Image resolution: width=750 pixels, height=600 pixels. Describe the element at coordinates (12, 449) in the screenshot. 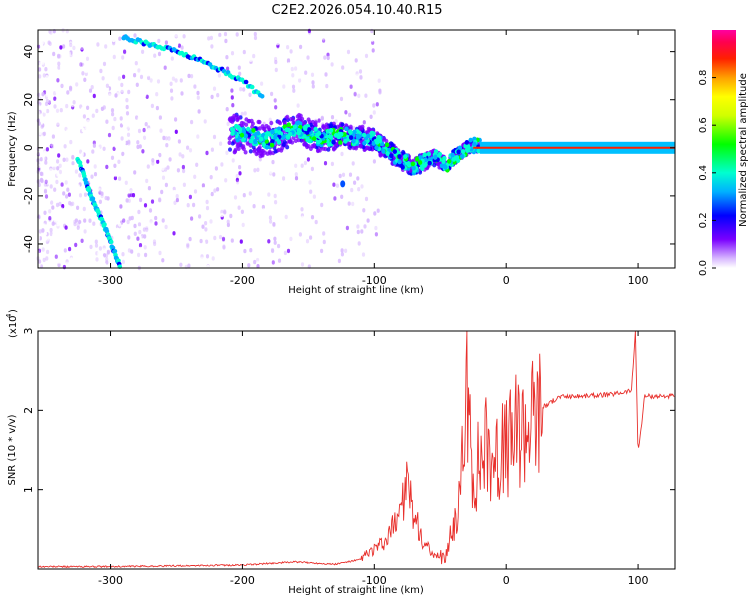

I see `snr-y-axis-label: SNR (10 * v/v)` at that location.